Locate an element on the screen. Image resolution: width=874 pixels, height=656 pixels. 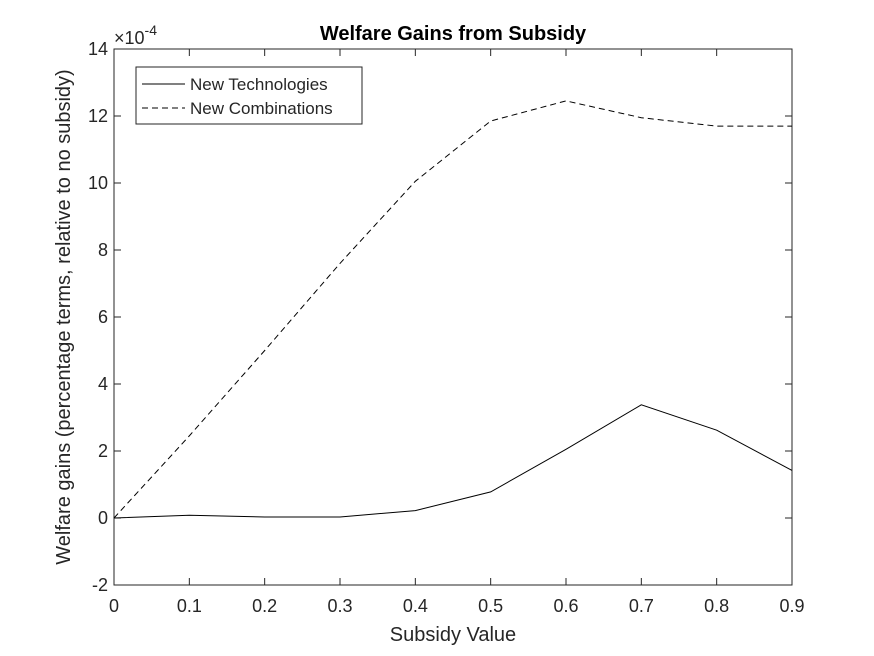
y-tick-label: 0 is located at coordinates (103, 518).